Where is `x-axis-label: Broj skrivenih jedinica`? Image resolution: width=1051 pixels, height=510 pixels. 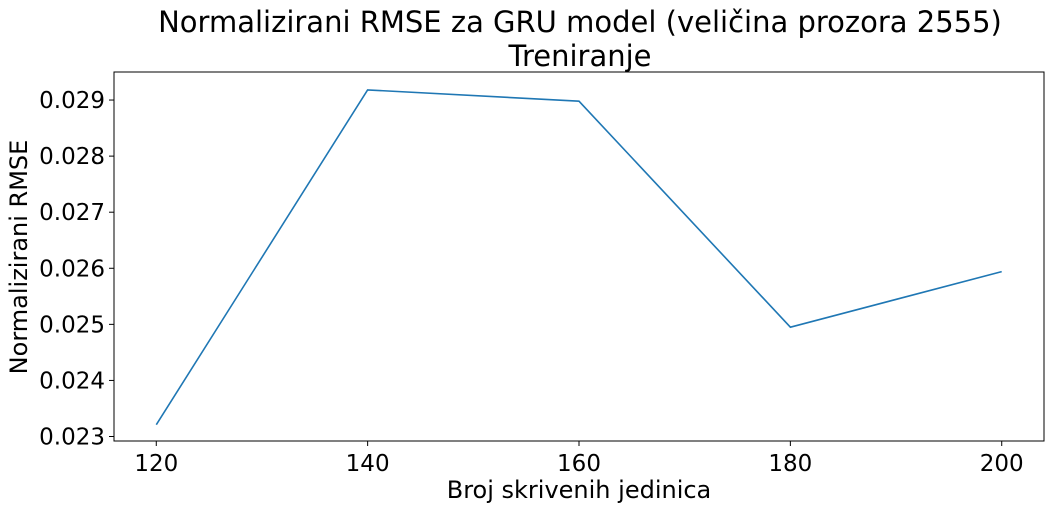 x-axis-label: Broj skrivenih jedinica is located at coordinates (579, 490).